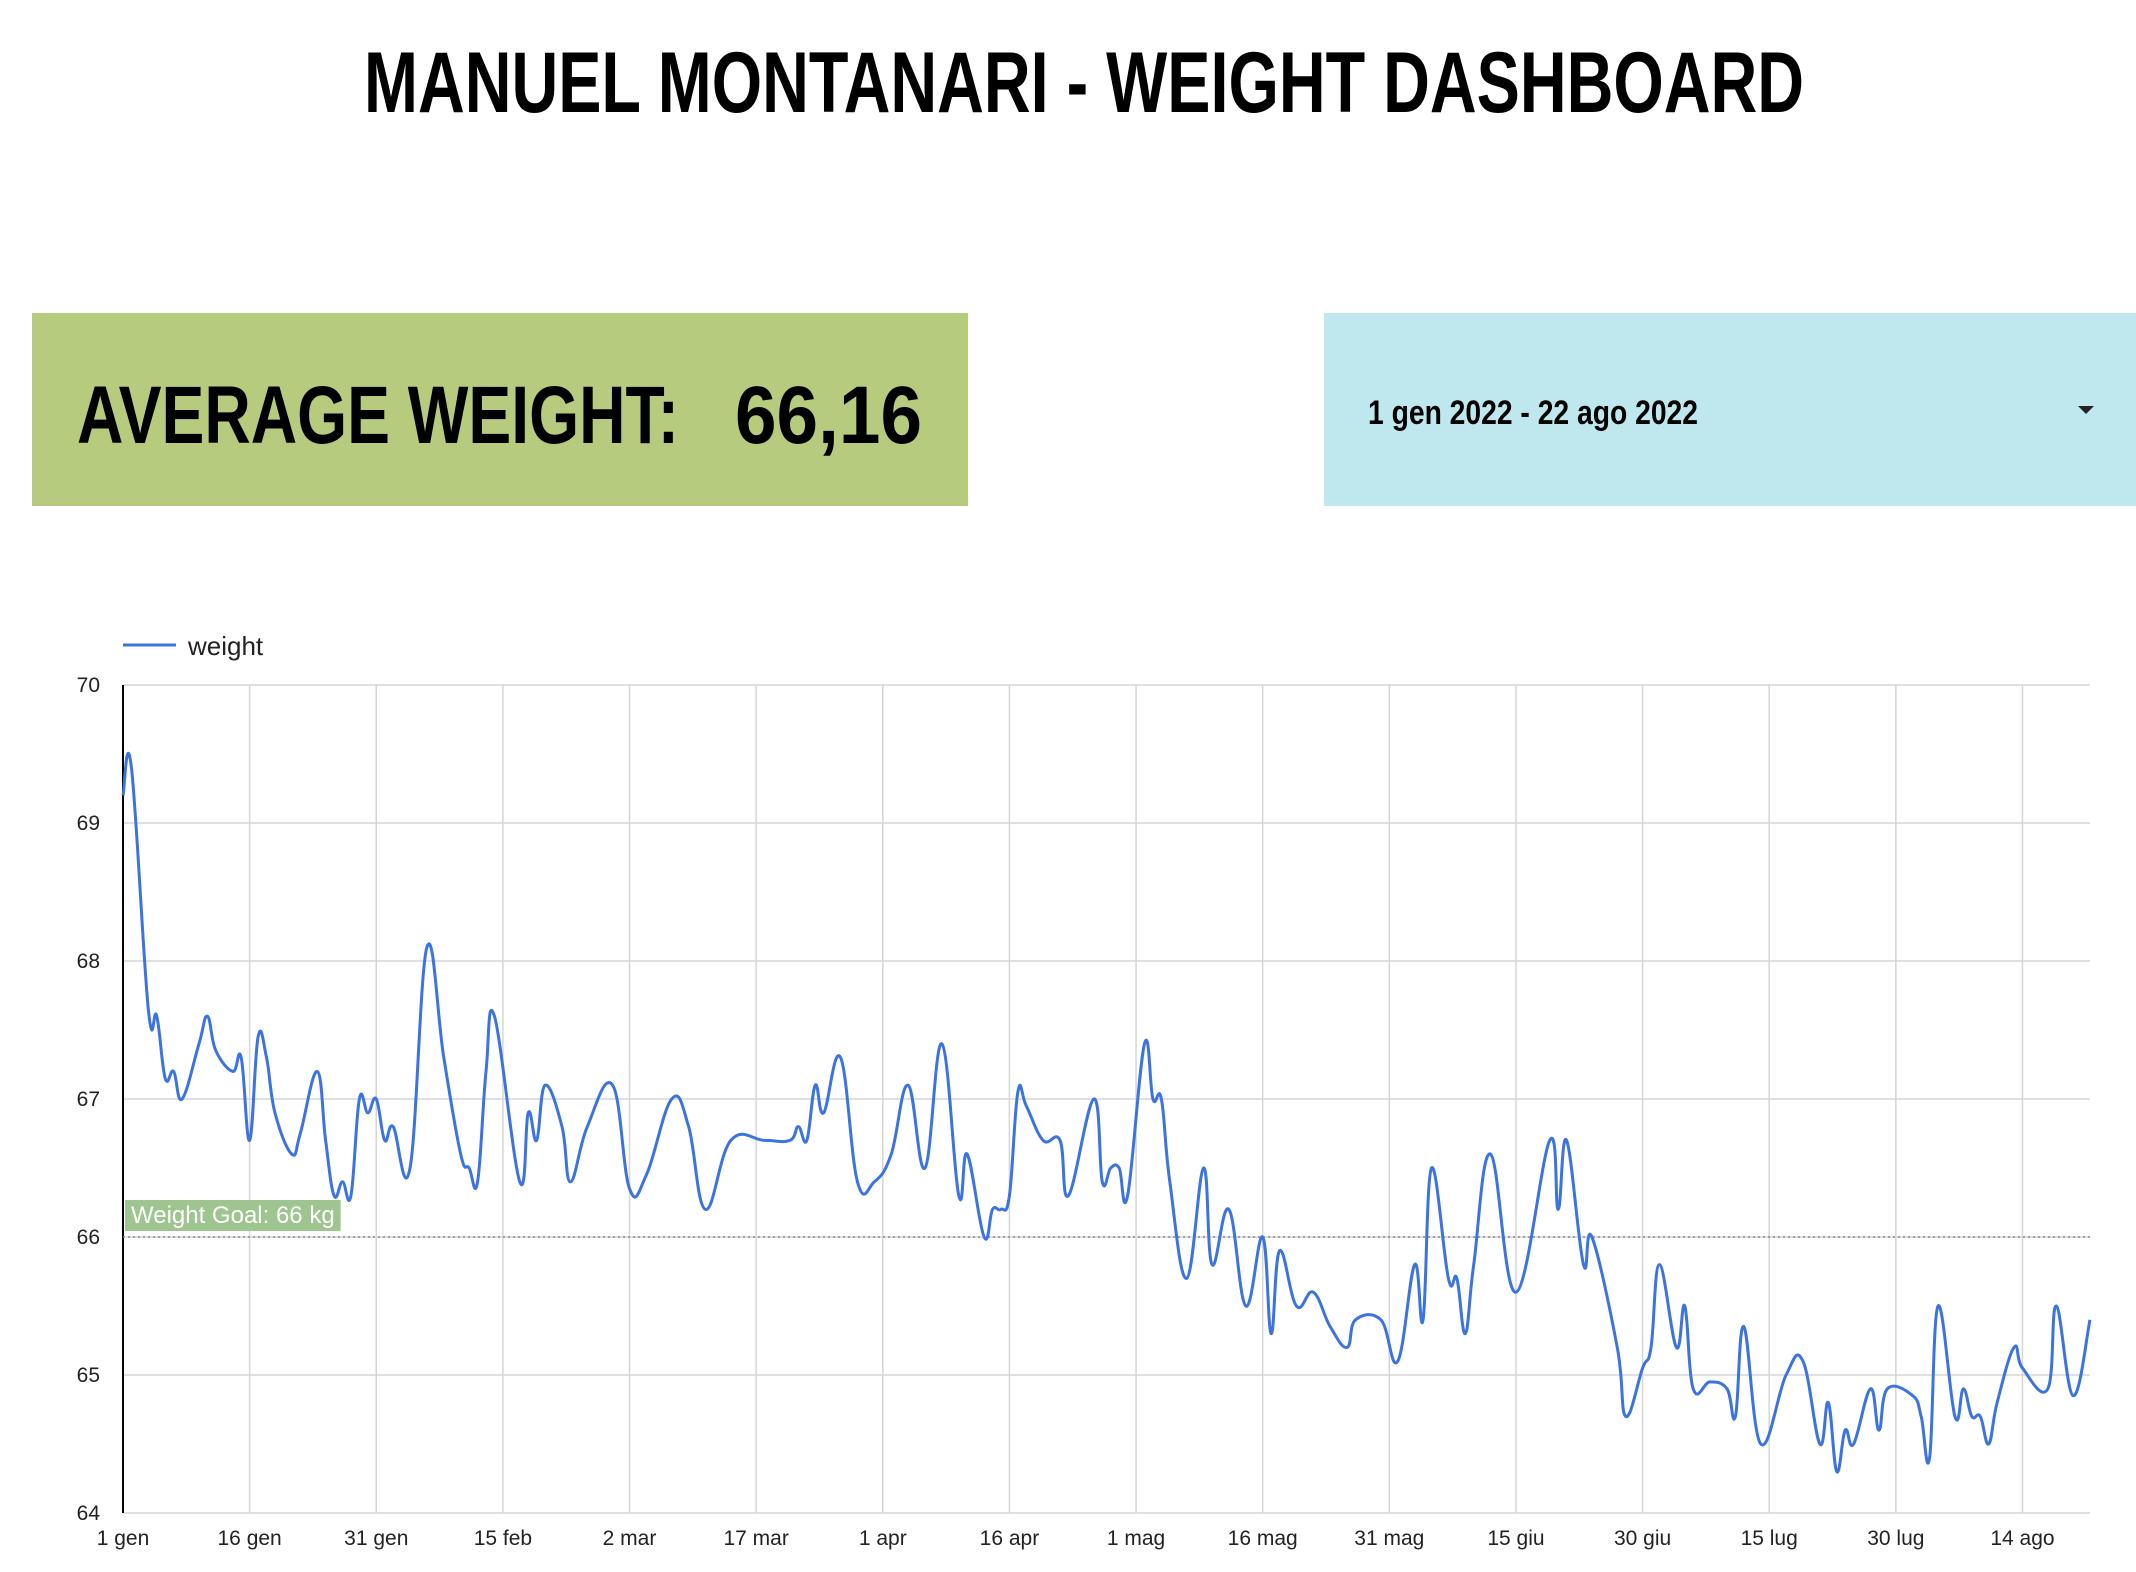  I want to click on kpi-card, so click(500, 409).